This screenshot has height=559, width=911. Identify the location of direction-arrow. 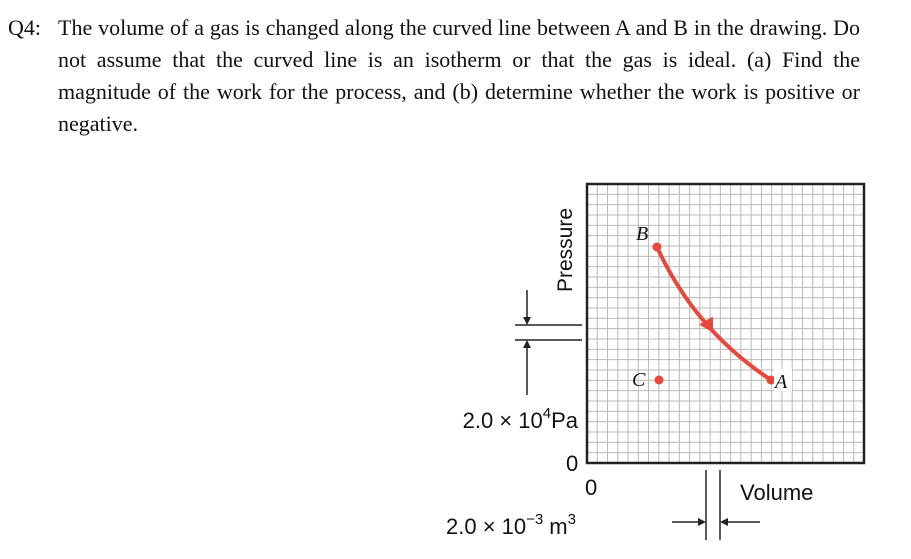
(706, 324).